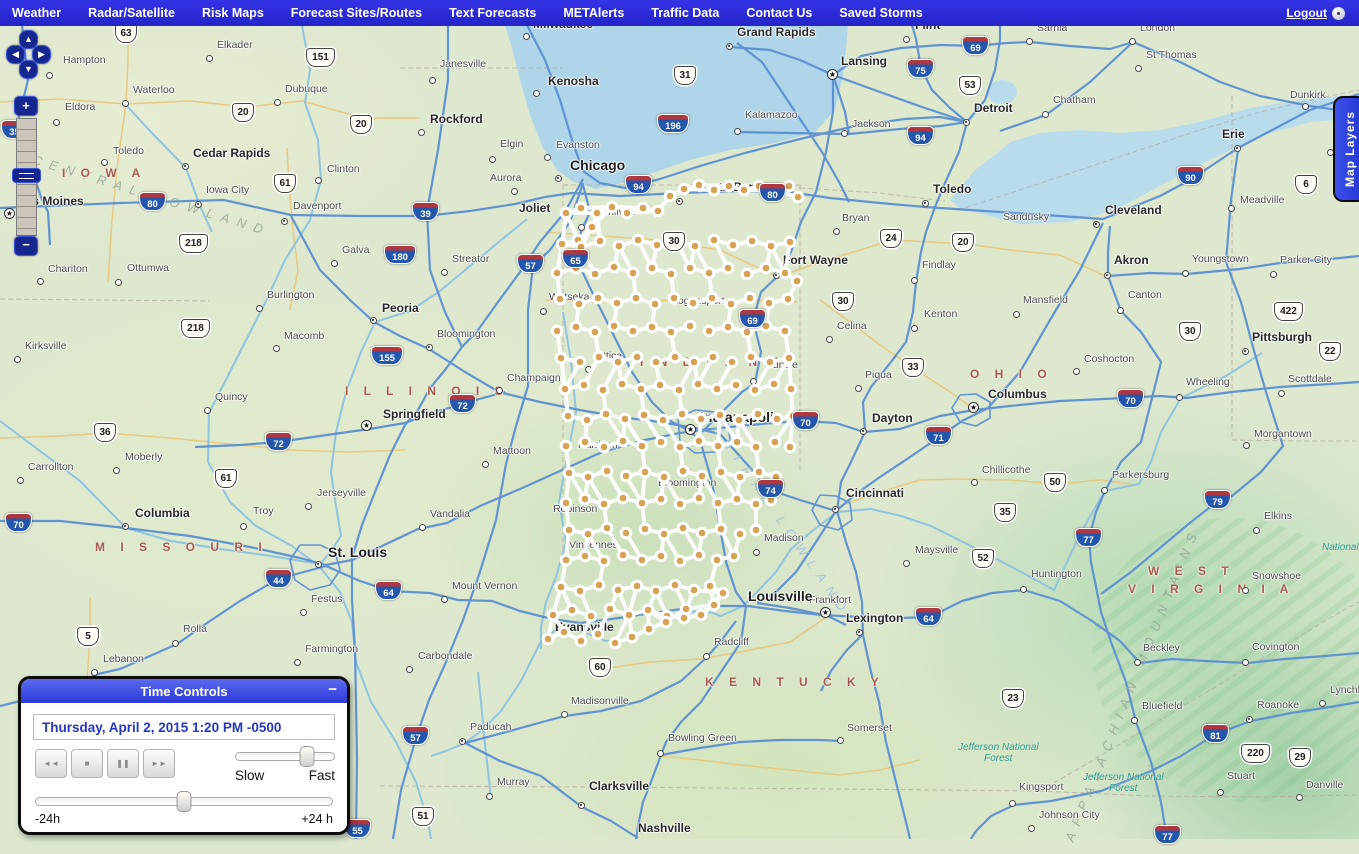  I want to click on pan-left-button: ◀, so click(15, 54).